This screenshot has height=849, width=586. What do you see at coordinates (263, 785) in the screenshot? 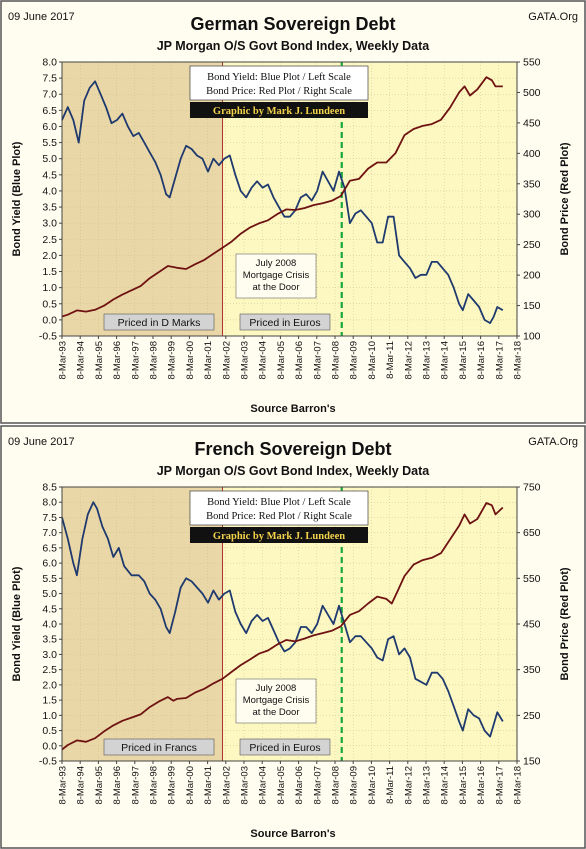
I see `x-tick-label: 8-Mar-04` at bounding box center [263, 785].